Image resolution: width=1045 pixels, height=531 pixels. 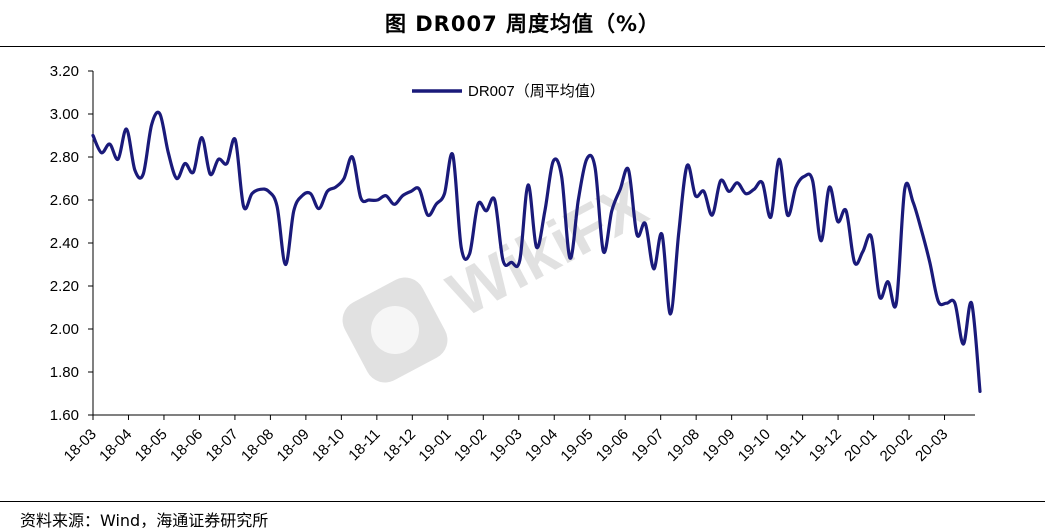 I want to click on x-tick-label: 19-03, so click(x=505, y=445).